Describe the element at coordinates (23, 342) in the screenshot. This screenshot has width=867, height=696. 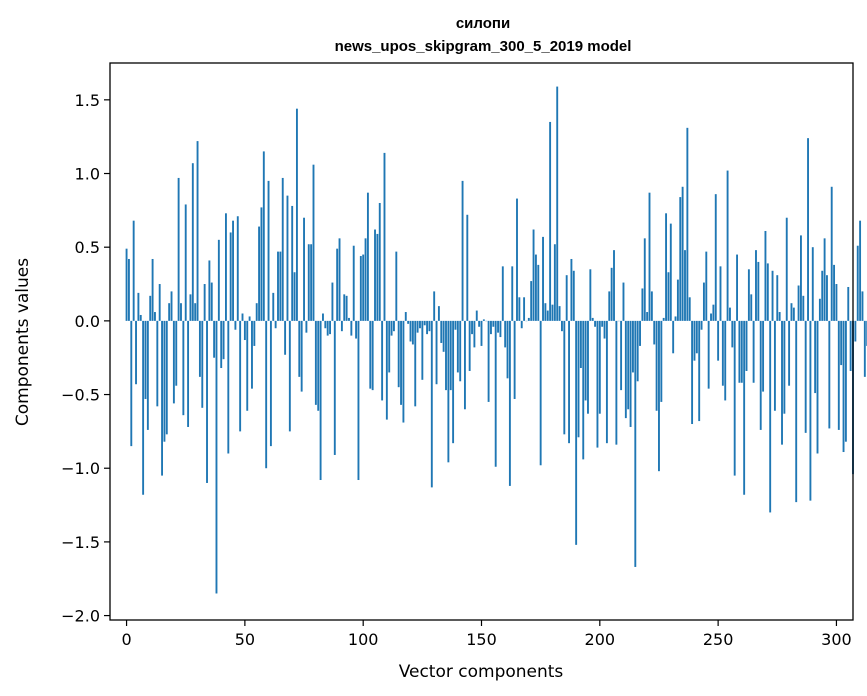
I see `y-axis-label: Components values` at that location.